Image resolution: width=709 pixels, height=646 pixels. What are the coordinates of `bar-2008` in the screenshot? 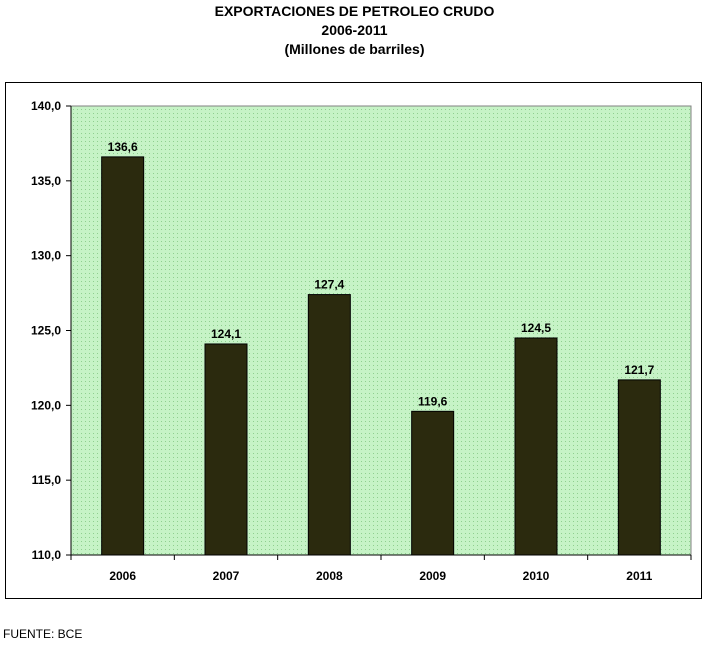 It's located at (329, 425).